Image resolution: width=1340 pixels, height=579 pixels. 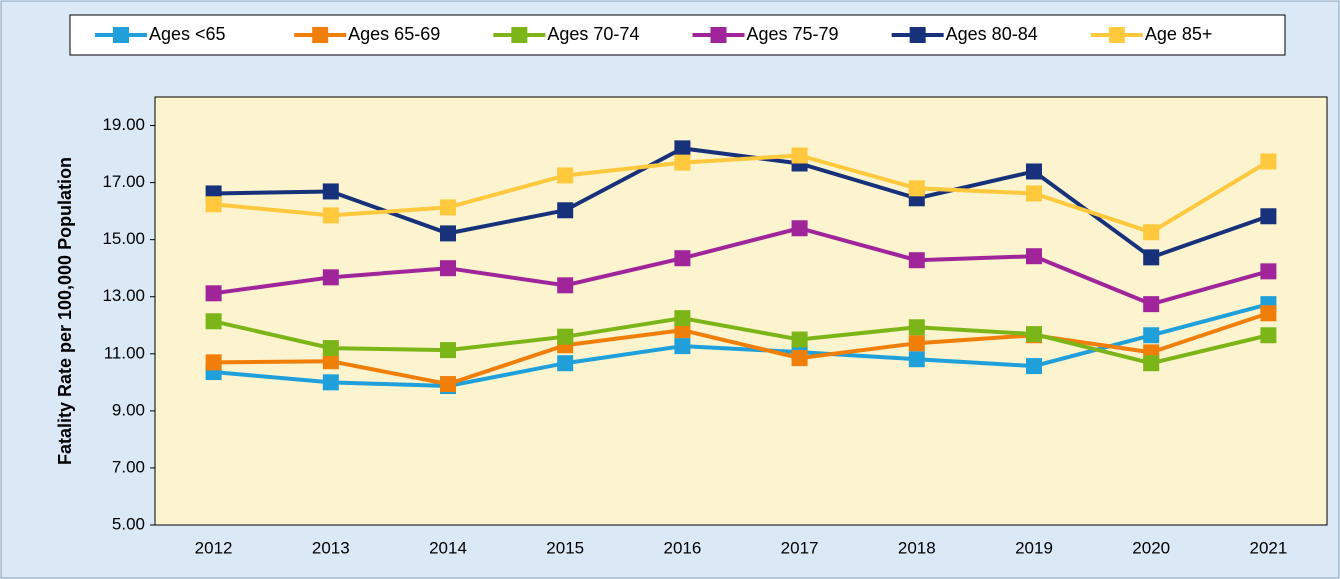 What do you see at coordinates (65, 311) in the screenshot?
I see `y-axis-title: Fatality Rate per 100,000 Population` at bounding box center [65, 311].